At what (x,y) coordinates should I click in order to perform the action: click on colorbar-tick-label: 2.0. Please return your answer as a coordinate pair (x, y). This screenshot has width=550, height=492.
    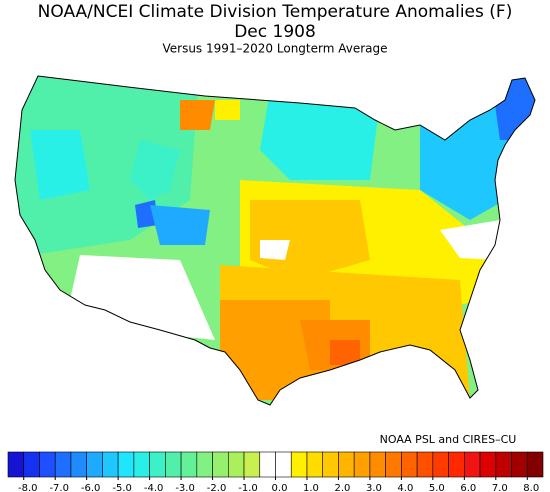
    Looking at the image, I should click on (342, 487).